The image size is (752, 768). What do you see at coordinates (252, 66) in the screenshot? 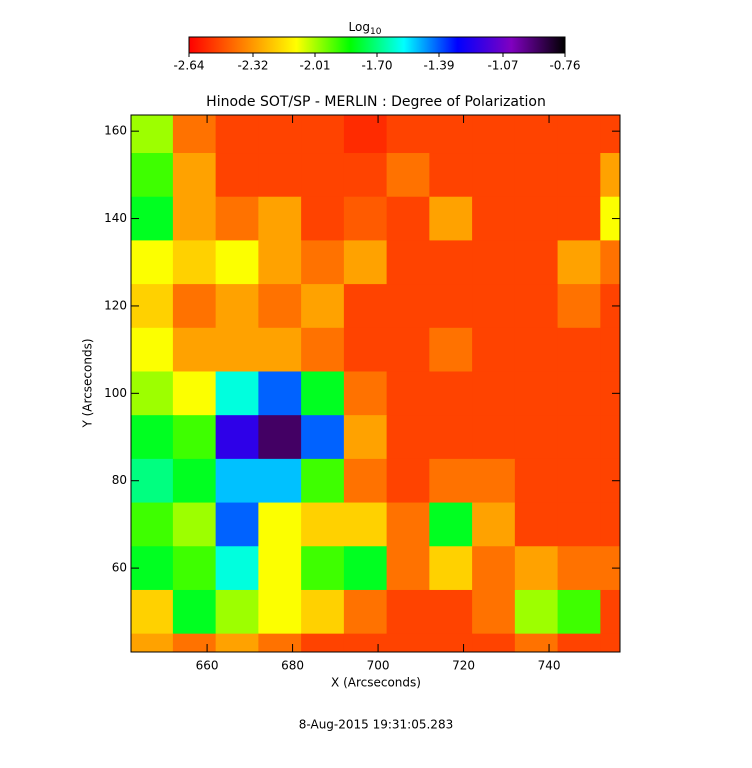
I see `colorbar-tick-label: -2.32` at bounding box center [252, 66].